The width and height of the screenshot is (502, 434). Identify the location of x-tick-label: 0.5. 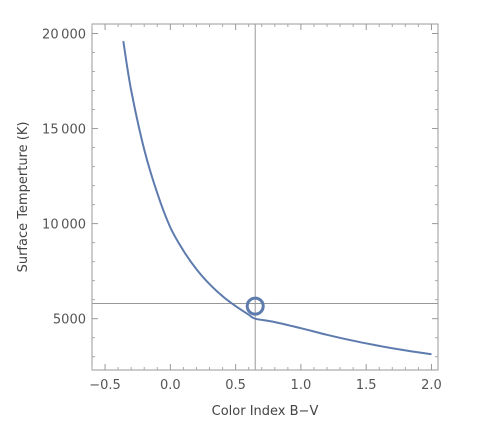
(235, 385).